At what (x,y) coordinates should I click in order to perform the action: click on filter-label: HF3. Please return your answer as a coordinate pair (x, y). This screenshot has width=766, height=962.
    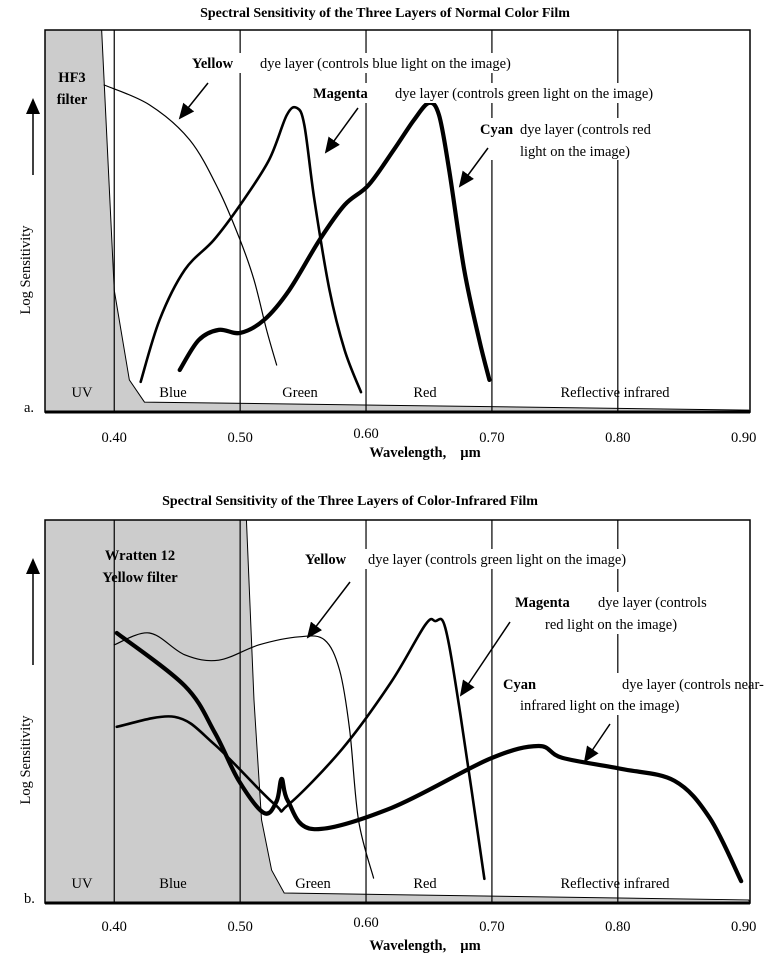
    Looking at the image, I should click on (71, 78).